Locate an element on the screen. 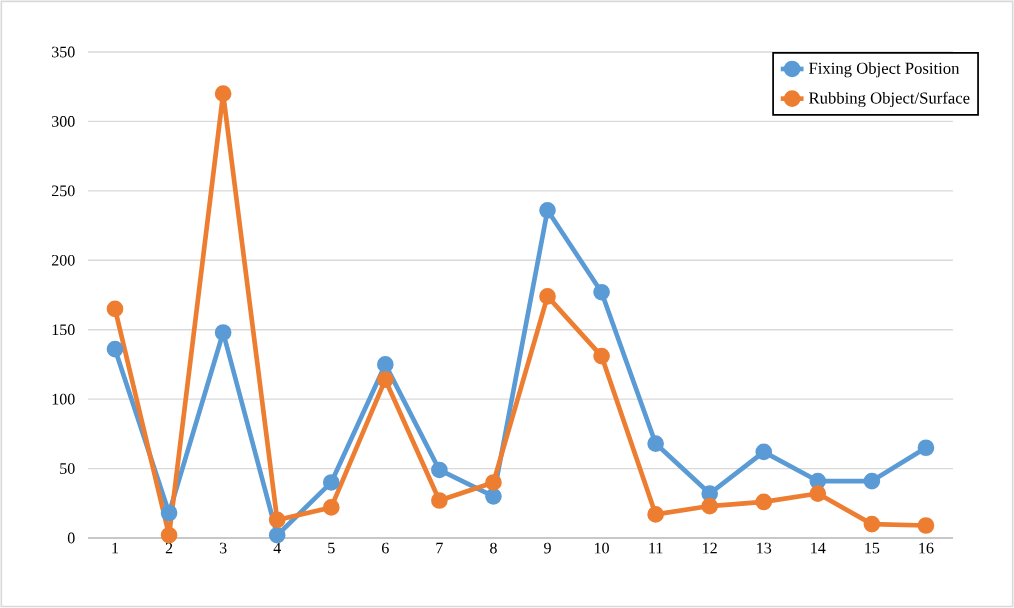 This screenshot has height=608, width=1014. x-tick-label: 4 is located at coordinates (277, 548).